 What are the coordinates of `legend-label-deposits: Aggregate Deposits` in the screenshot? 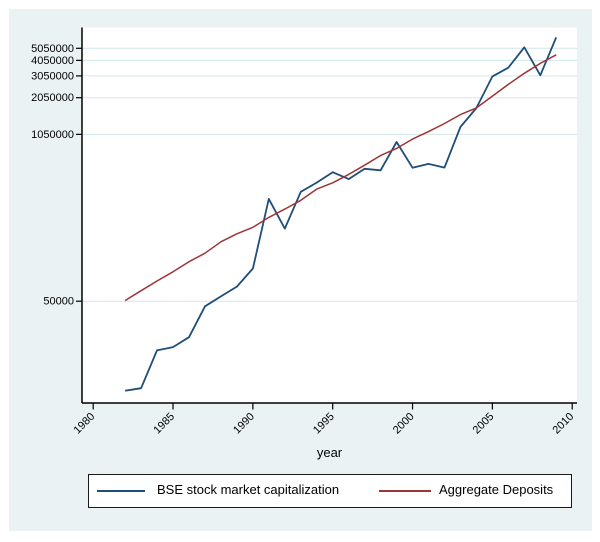 It's located at (496, 489).